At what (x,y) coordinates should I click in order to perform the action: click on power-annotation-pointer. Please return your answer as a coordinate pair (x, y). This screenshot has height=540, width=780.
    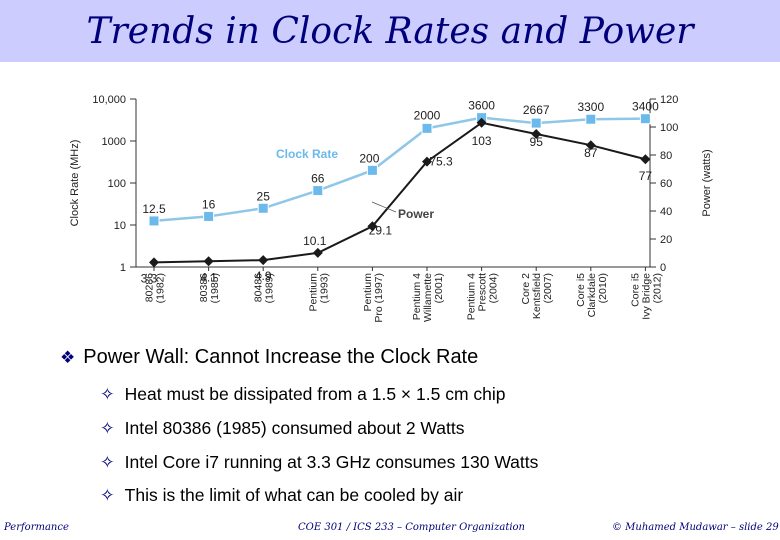
    Looking at the image, I should click on (384, 207).